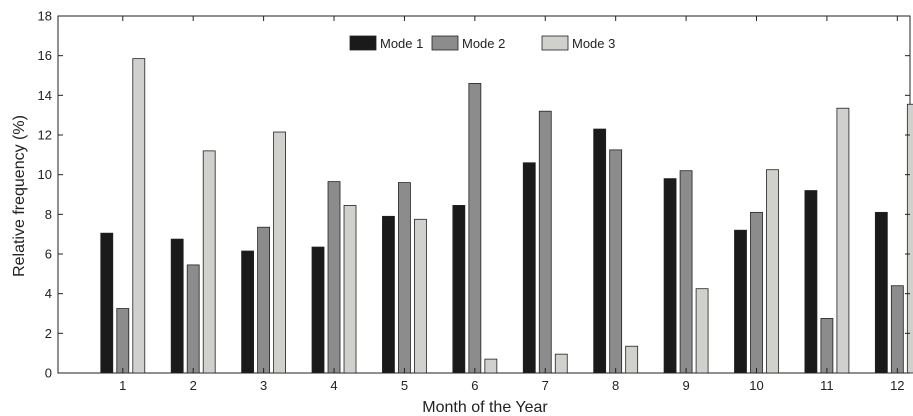  I want to click on y-tick-label: 6, so click(48, 254).